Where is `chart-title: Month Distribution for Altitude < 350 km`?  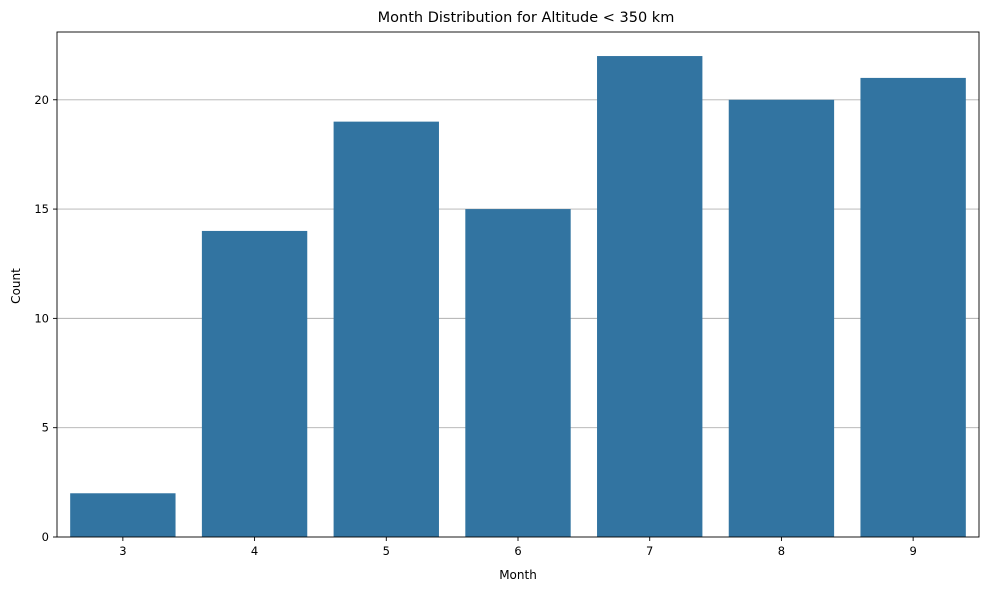
chart-title: Month Distribution for Altitude < 350 km is located at coordinates (526, 18).